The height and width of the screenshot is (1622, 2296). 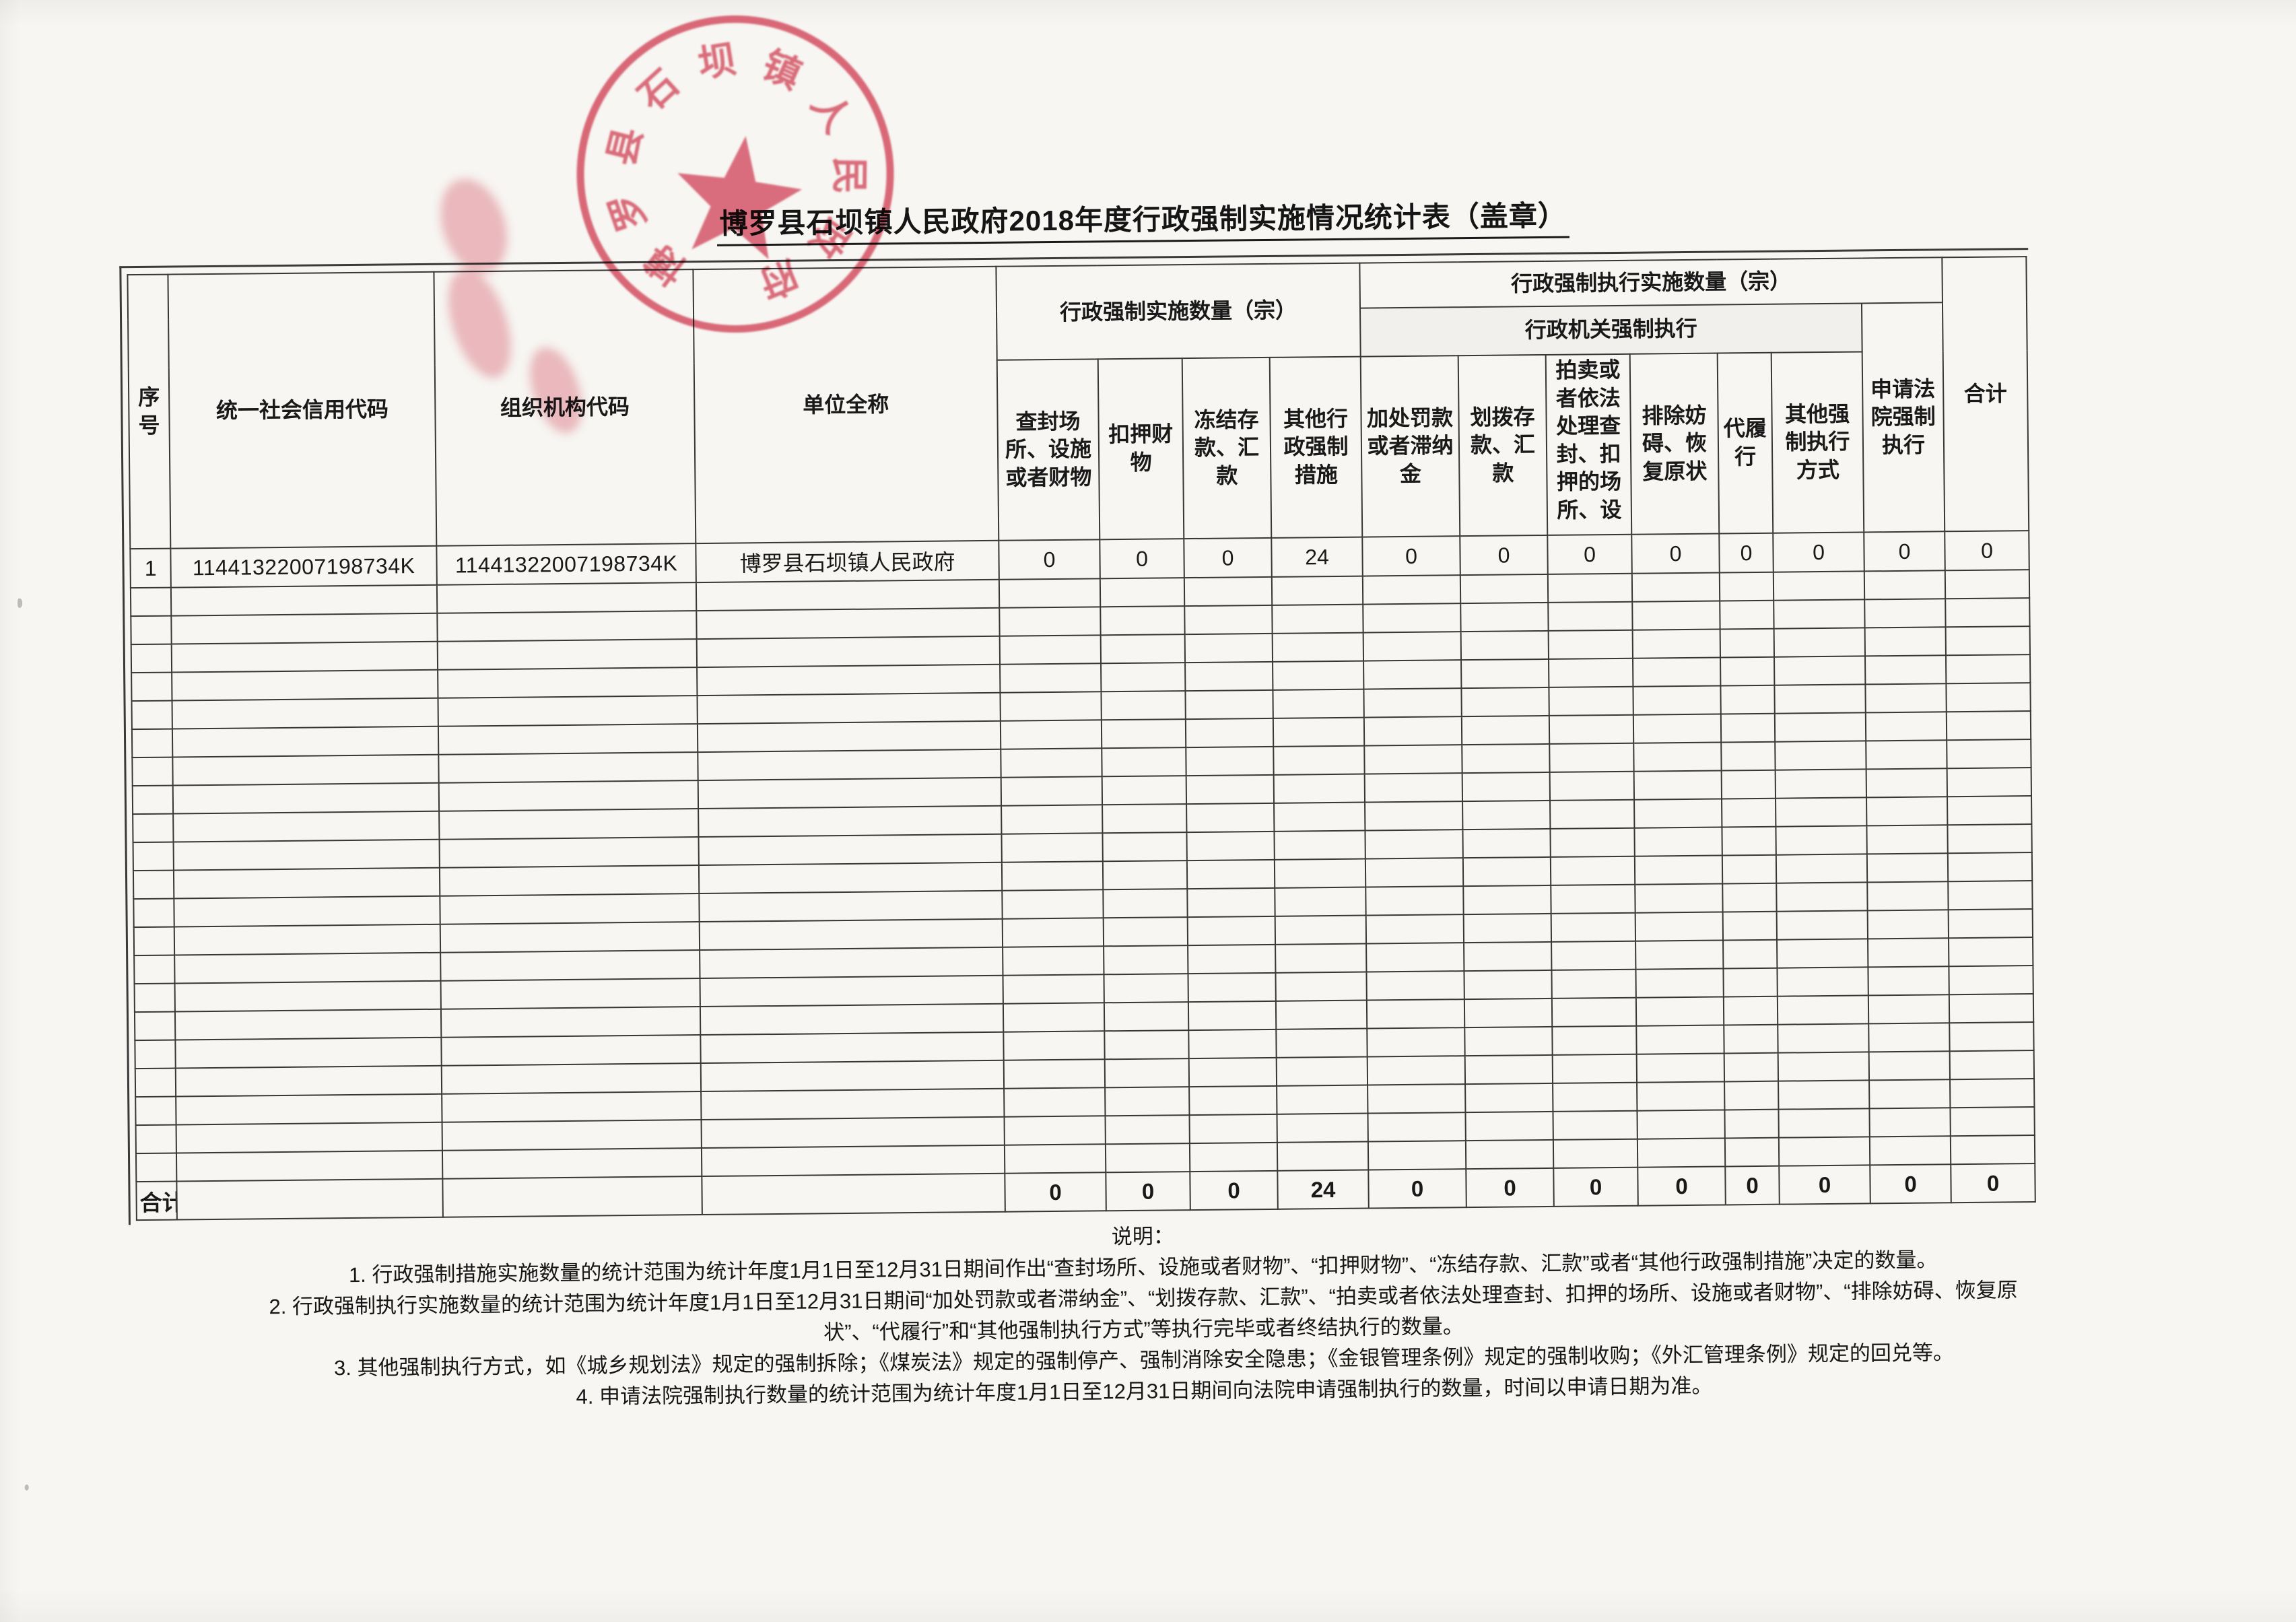 I want to click on header-court: 申请法院强制执行, so click(x=1903, y=417).